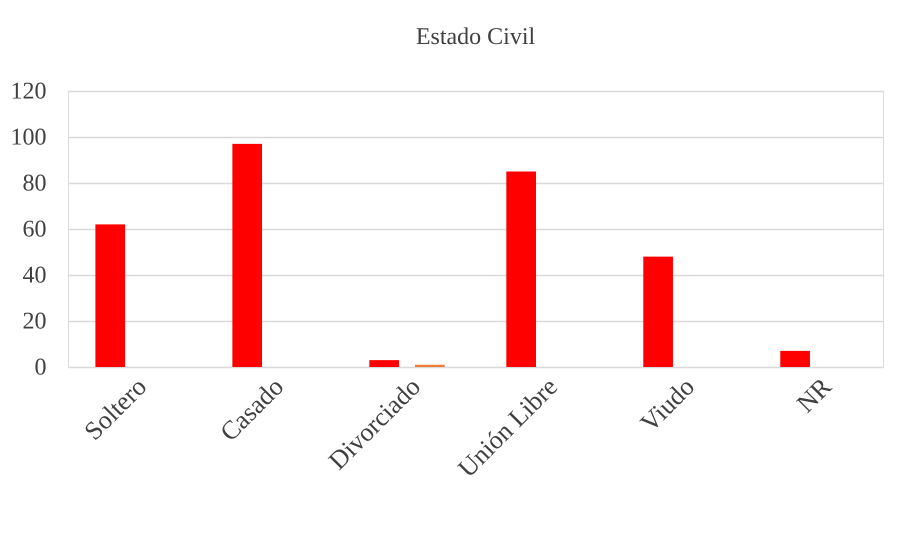 This screenshot has width=924, height=543. What do you see at coordinates (34, 321) in the screenshot?
I see `y-tick-label: 20` at bounding box center [34, 321].